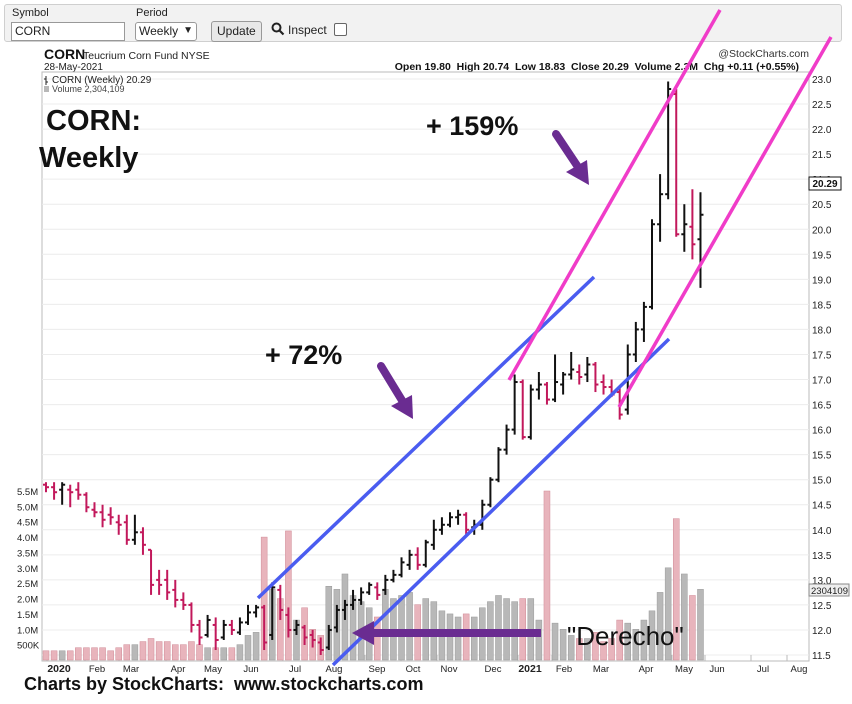 The width and height of the screenshot is (852, 704). Describe the element at coordinates (303, 355) in the screenshot. I see `gain-72-label: + 72%` at that location.